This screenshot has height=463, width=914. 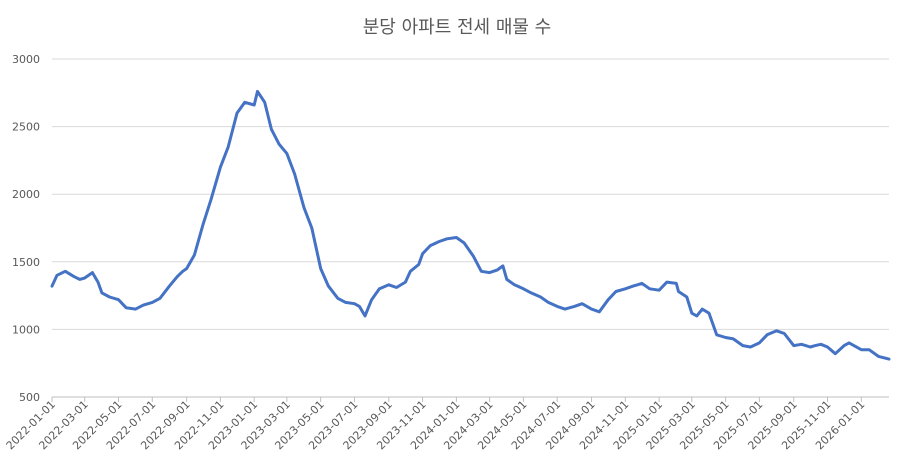 I want to click on y-tick-label: 1500, so click(x=26, y=262).